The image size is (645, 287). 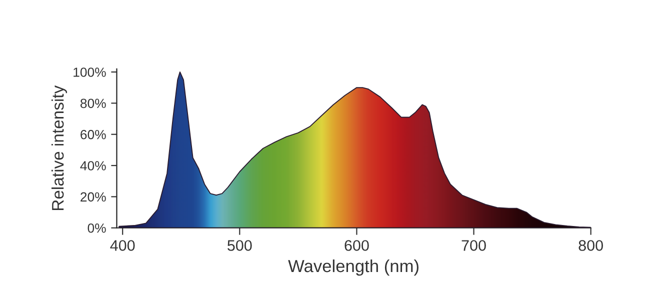 What do you see at coordinates (353, 267) in the screenshot?
I see `x-axis-title: Wavelength (nm)` at bounding box center [353, 267].